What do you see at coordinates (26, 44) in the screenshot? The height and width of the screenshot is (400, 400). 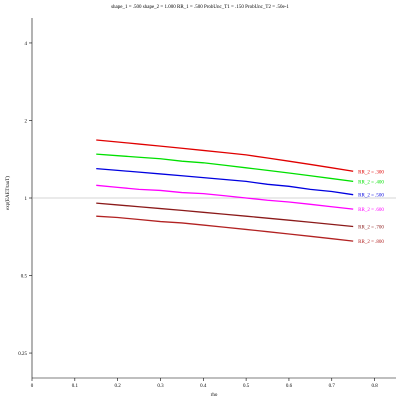 I see `y-tick-label: 4` at bounding box center [26, 44].